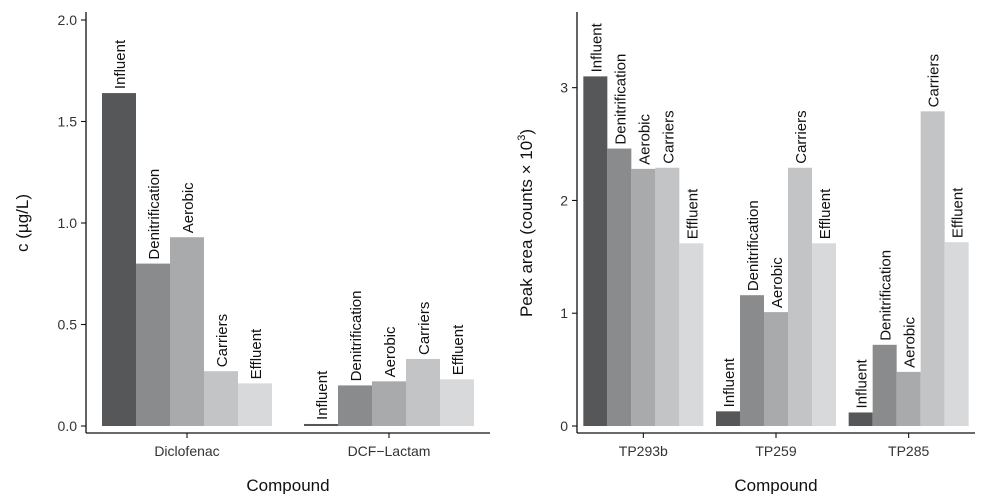 This screenshot has width=981, height=494. What do you see at coordinates (22, 223) in the screenshot?
I see `left-y-axis-title: c (µg/L)` at bounding box center [22, 223].